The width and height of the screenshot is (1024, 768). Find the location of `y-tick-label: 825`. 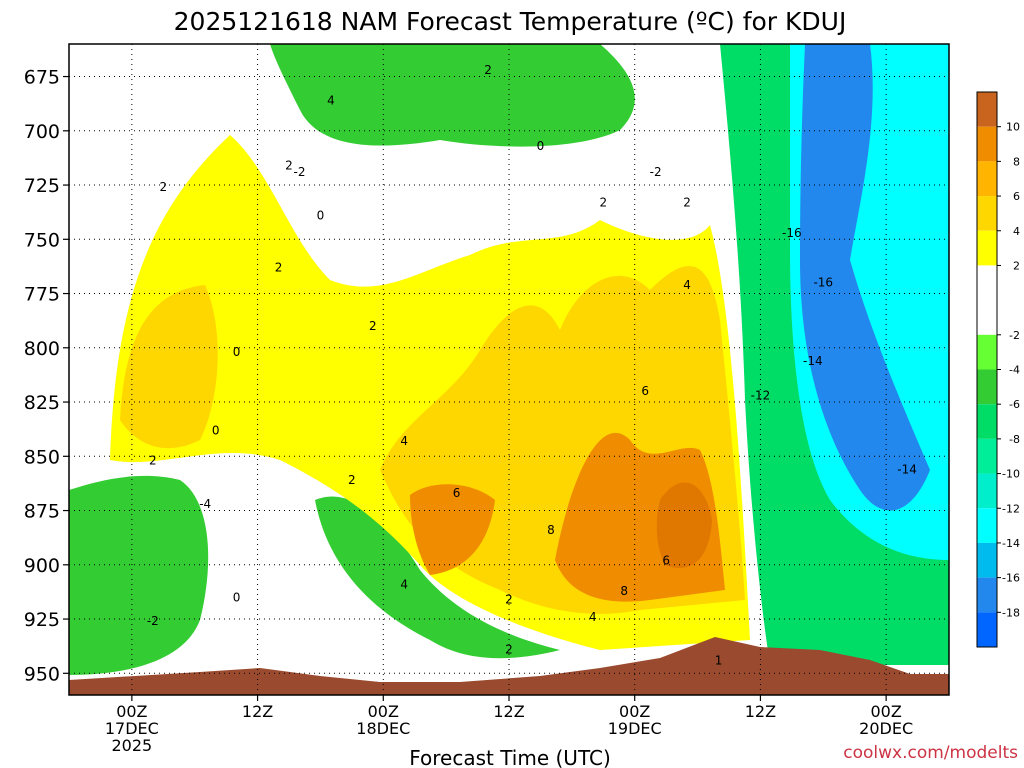

y-tick-label: 825 is located at coordinates (42, 403).